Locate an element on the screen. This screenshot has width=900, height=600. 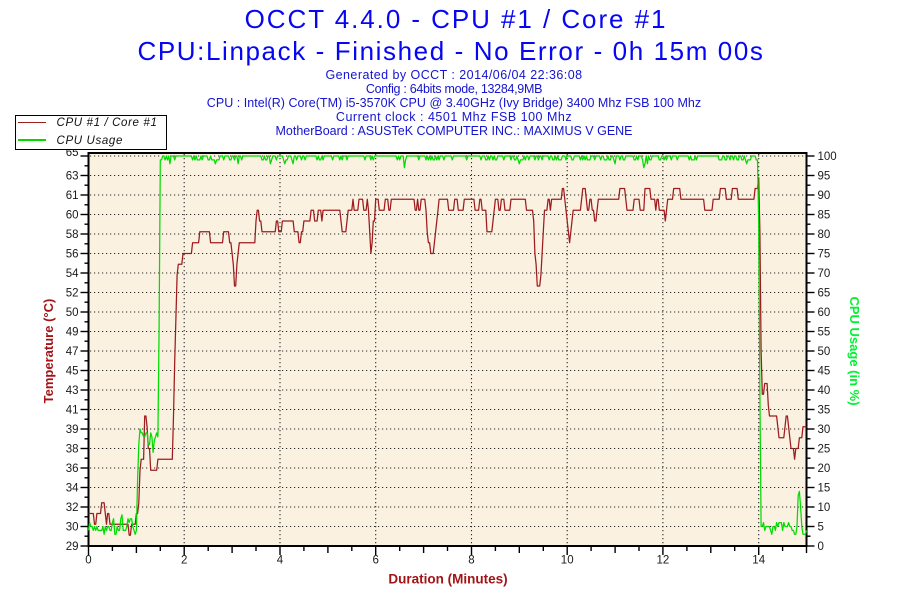
svg-text: 20 is located at coordinates (824, 469).